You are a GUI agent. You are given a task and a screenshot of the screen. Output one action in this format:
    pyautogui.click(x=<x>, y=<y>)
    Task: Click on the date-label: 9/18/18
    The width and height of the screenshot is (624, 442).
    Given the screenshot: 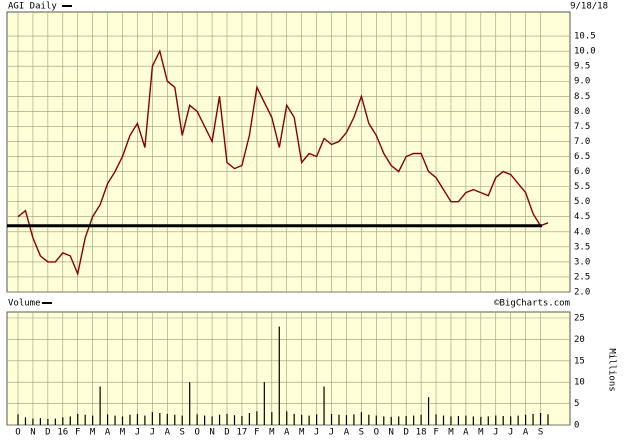 What is the action you would take?
    pyautogui.click(x=589, y=7)
    